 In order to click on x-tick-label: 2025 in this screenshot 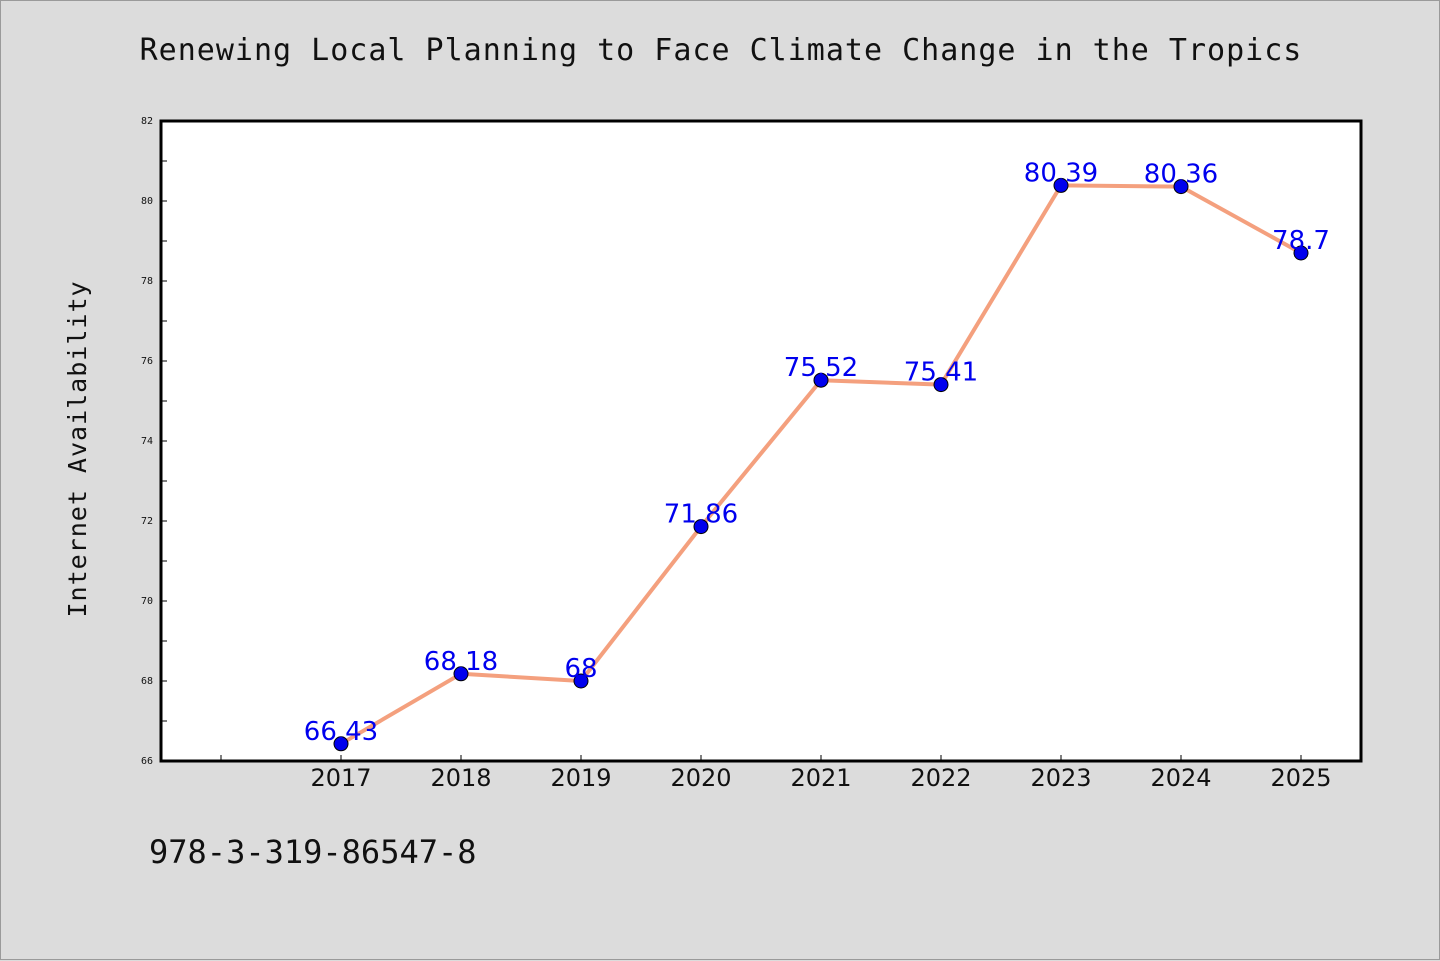, I will do `click(1300, 778)`.